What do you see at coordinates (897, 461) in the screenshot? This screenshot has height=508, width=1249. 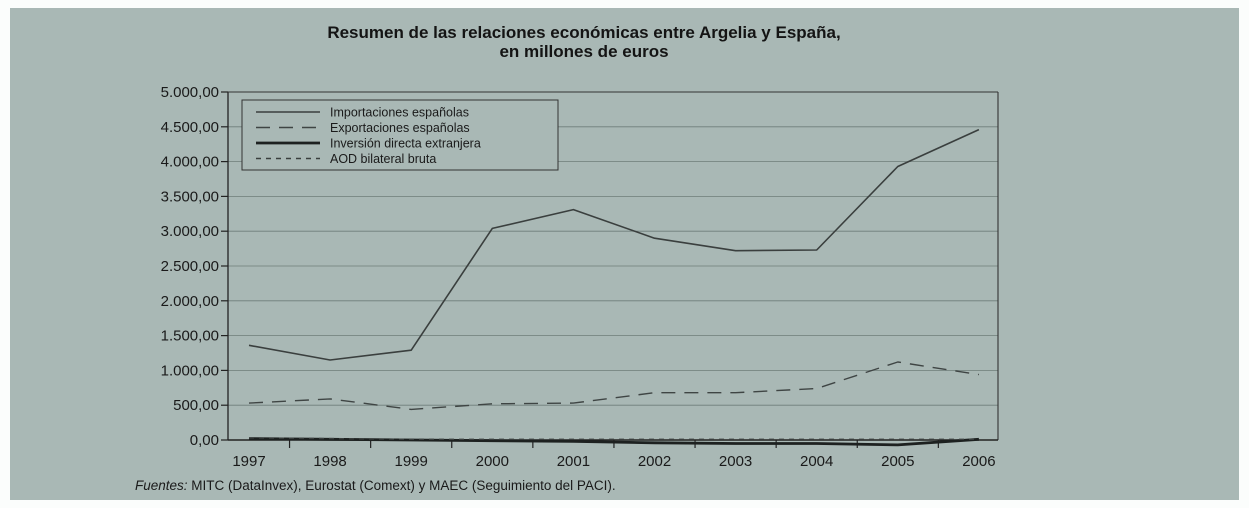 I see `x-tick-label-8: 2005` at bounding box center [897, 461].